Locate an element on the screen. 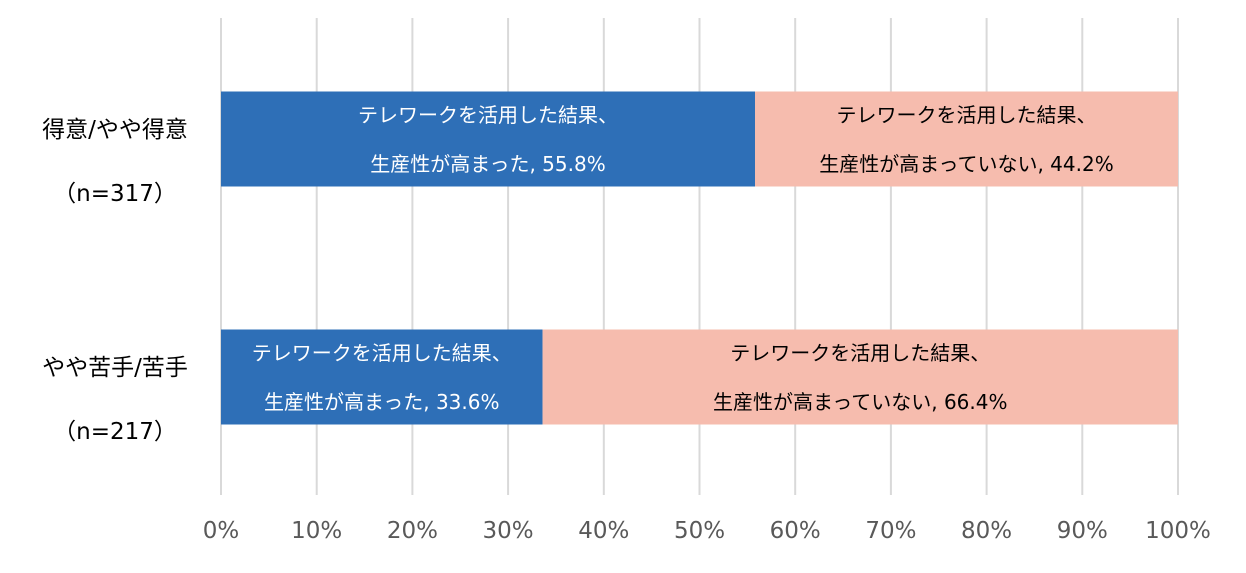 The image size is (1246, 573). bar-series0-category0 is located at coordinates (488, 139).